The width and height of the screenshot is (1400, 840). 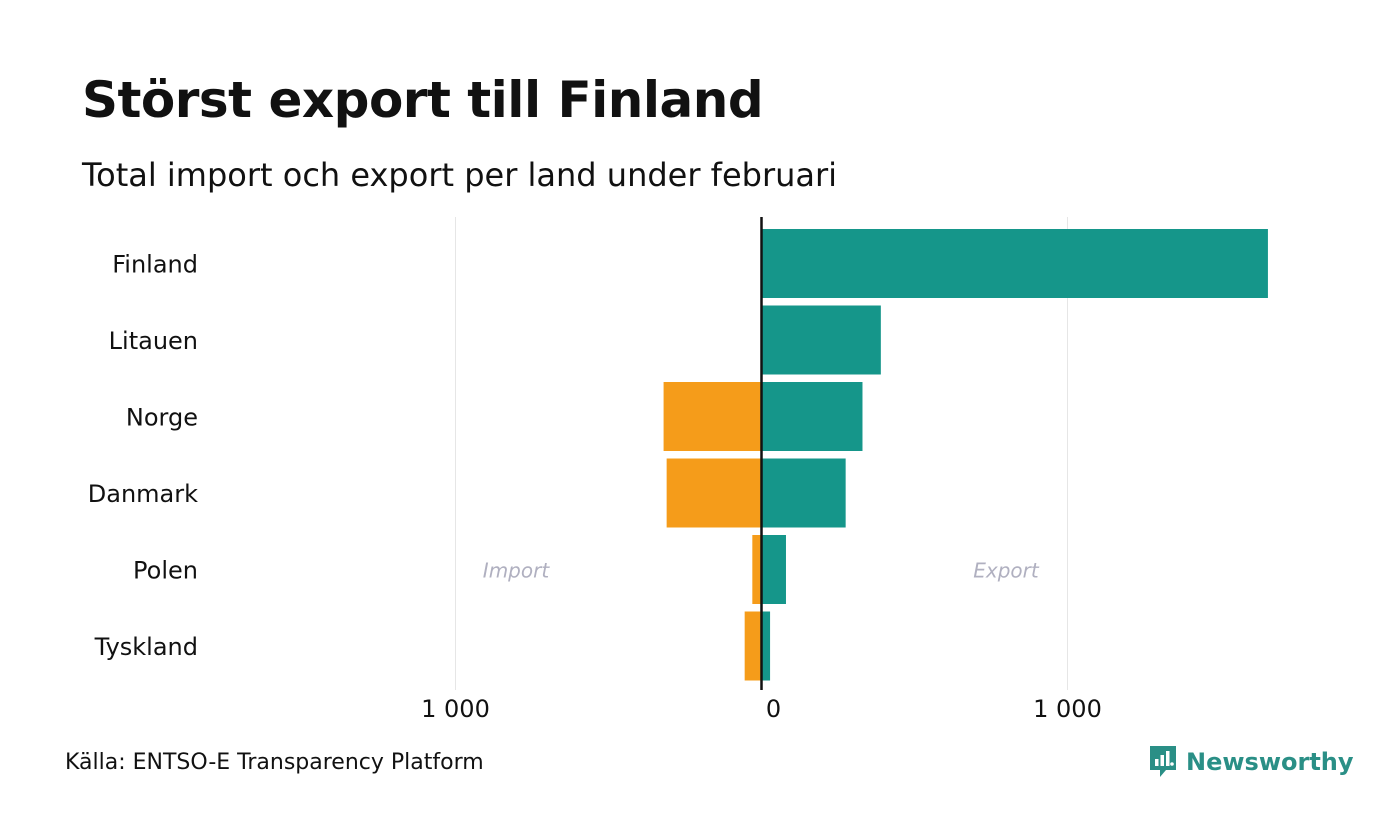 I want to click on category-label: Polen, so click(x=165, y=571).